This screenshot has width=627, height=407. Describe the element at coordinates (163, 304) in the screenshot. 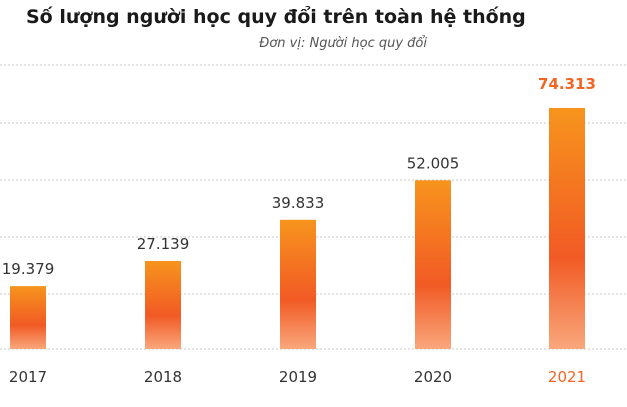

I see `bar-2018` at that location.